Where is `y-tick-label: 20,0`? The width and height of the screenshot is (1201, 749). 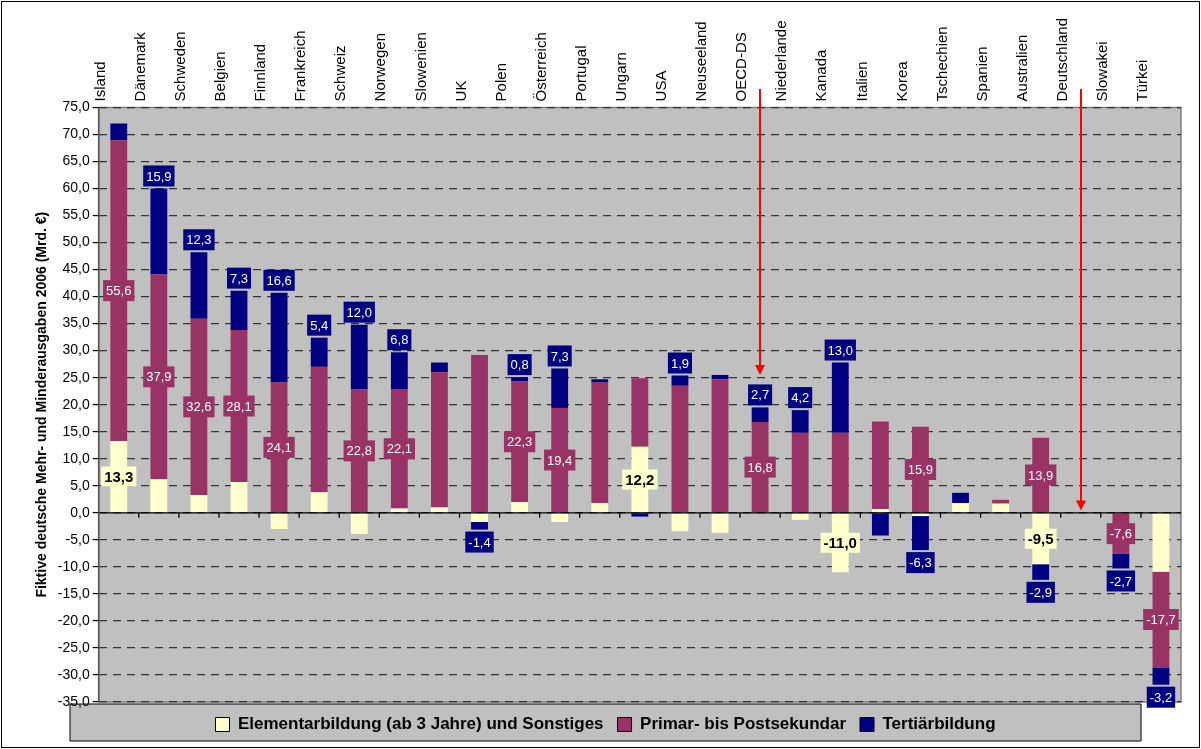
y-tick-label: 20,0 is located at coordinates (76, 403).